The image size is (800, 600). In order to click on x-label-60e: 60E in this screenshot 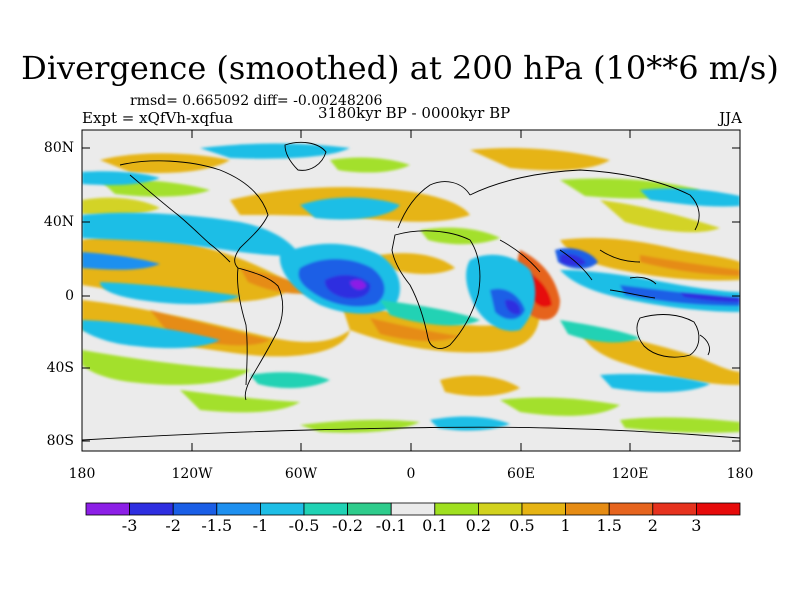, I will do `click(521, 474)`.